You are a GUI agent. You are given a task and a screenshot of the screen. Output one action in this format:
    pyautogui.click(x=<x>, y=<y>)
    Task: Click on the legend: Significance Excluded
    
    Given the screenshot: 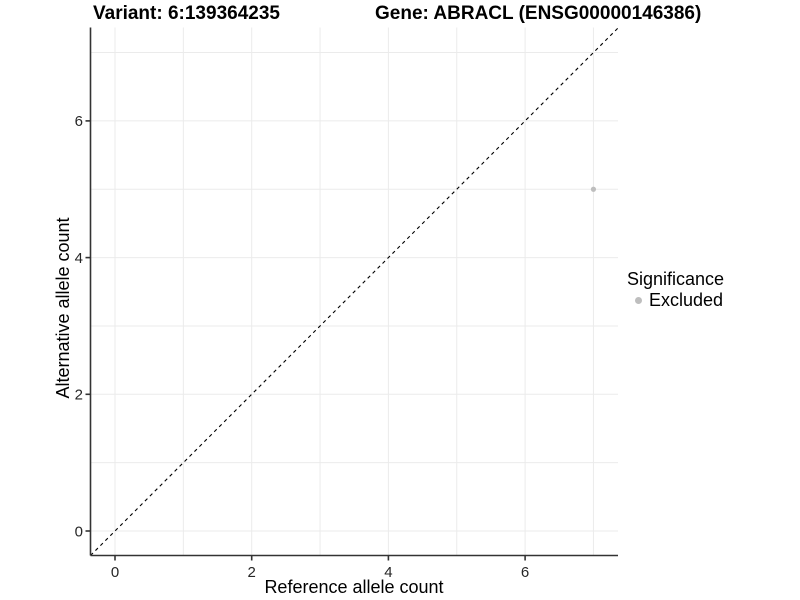 What is the action you would take?
    pyautogui.click(x=675, y=289)
    